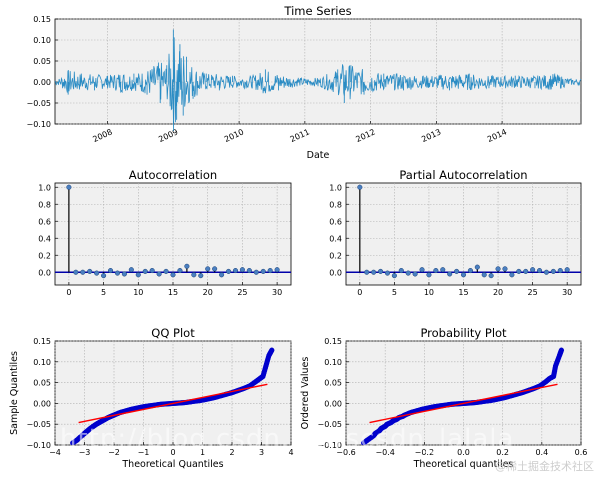  What do you see at coordinates (333, 341) in the screenshot?
I see `probability-plot-y-tick-label: 0.15` at bounding box center [333, 341].